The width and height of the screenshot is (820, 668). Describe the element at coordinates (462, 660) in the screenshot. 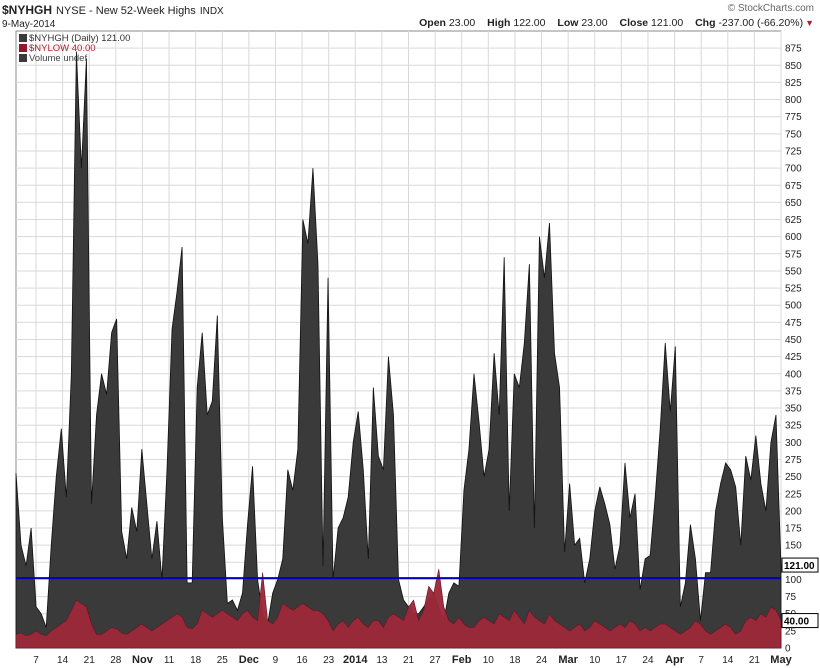

I see `x-tick-label: Feb` at that location.